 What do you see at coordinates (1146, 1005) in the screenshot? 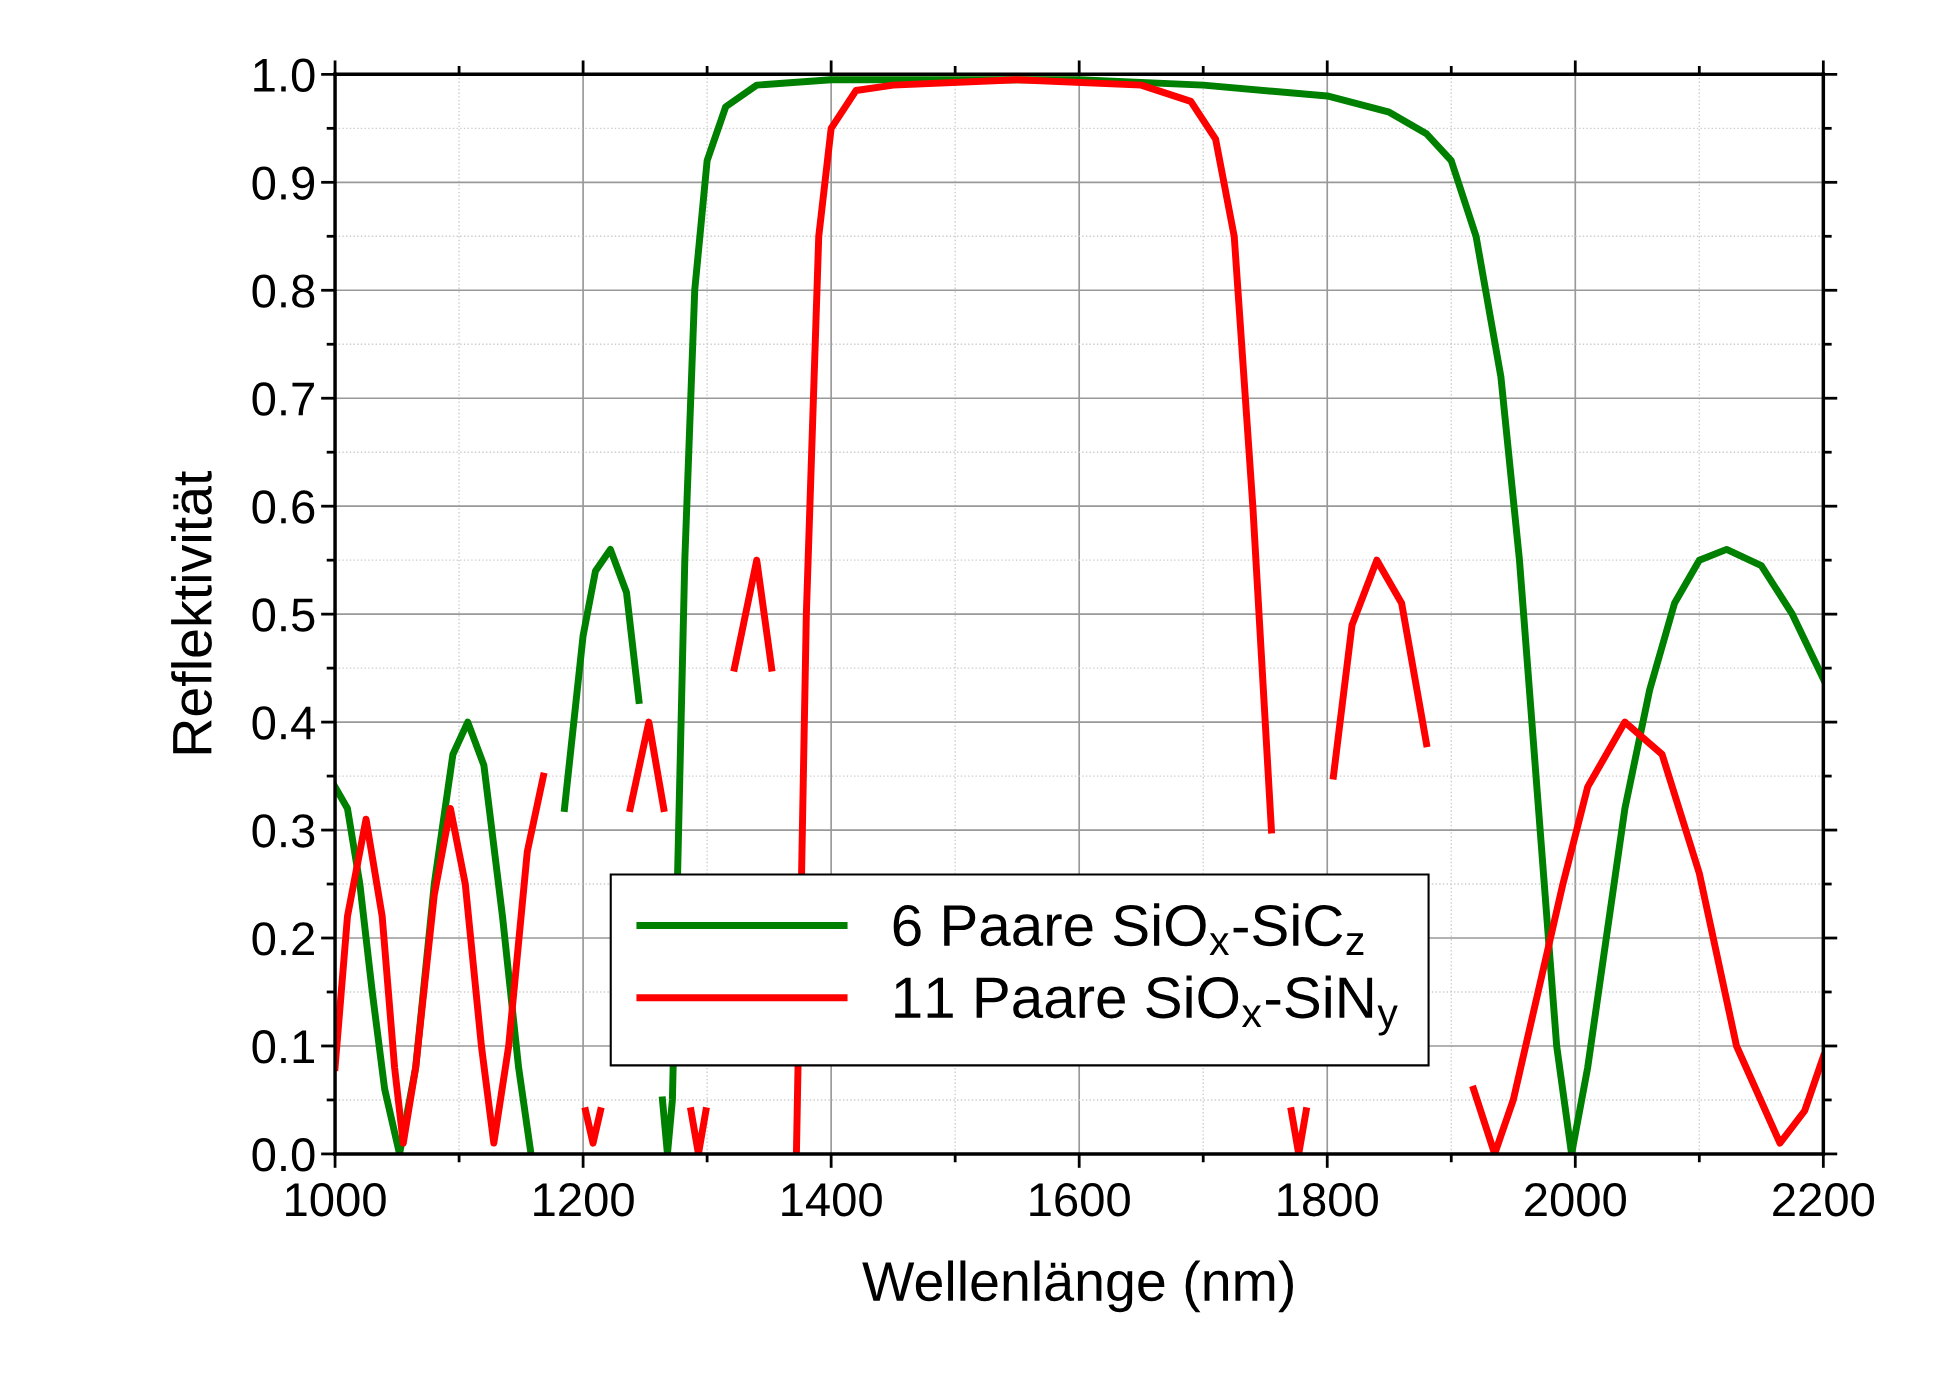
I see `legend-label: 11 Paare SiO$_{x}$-SiN$_{y}$` at bounding box center [1146, 1005].